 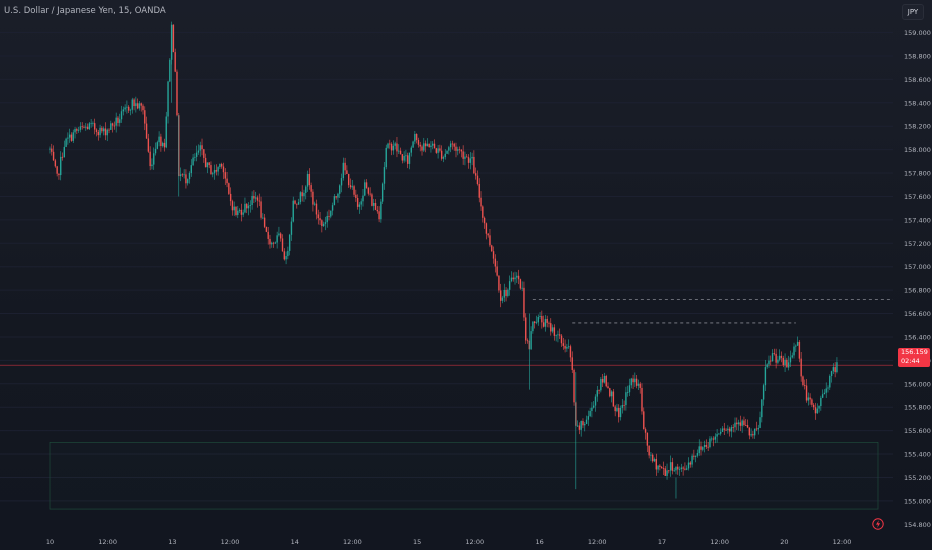 I want to click on levels-layer, so click(x=446, y=332).